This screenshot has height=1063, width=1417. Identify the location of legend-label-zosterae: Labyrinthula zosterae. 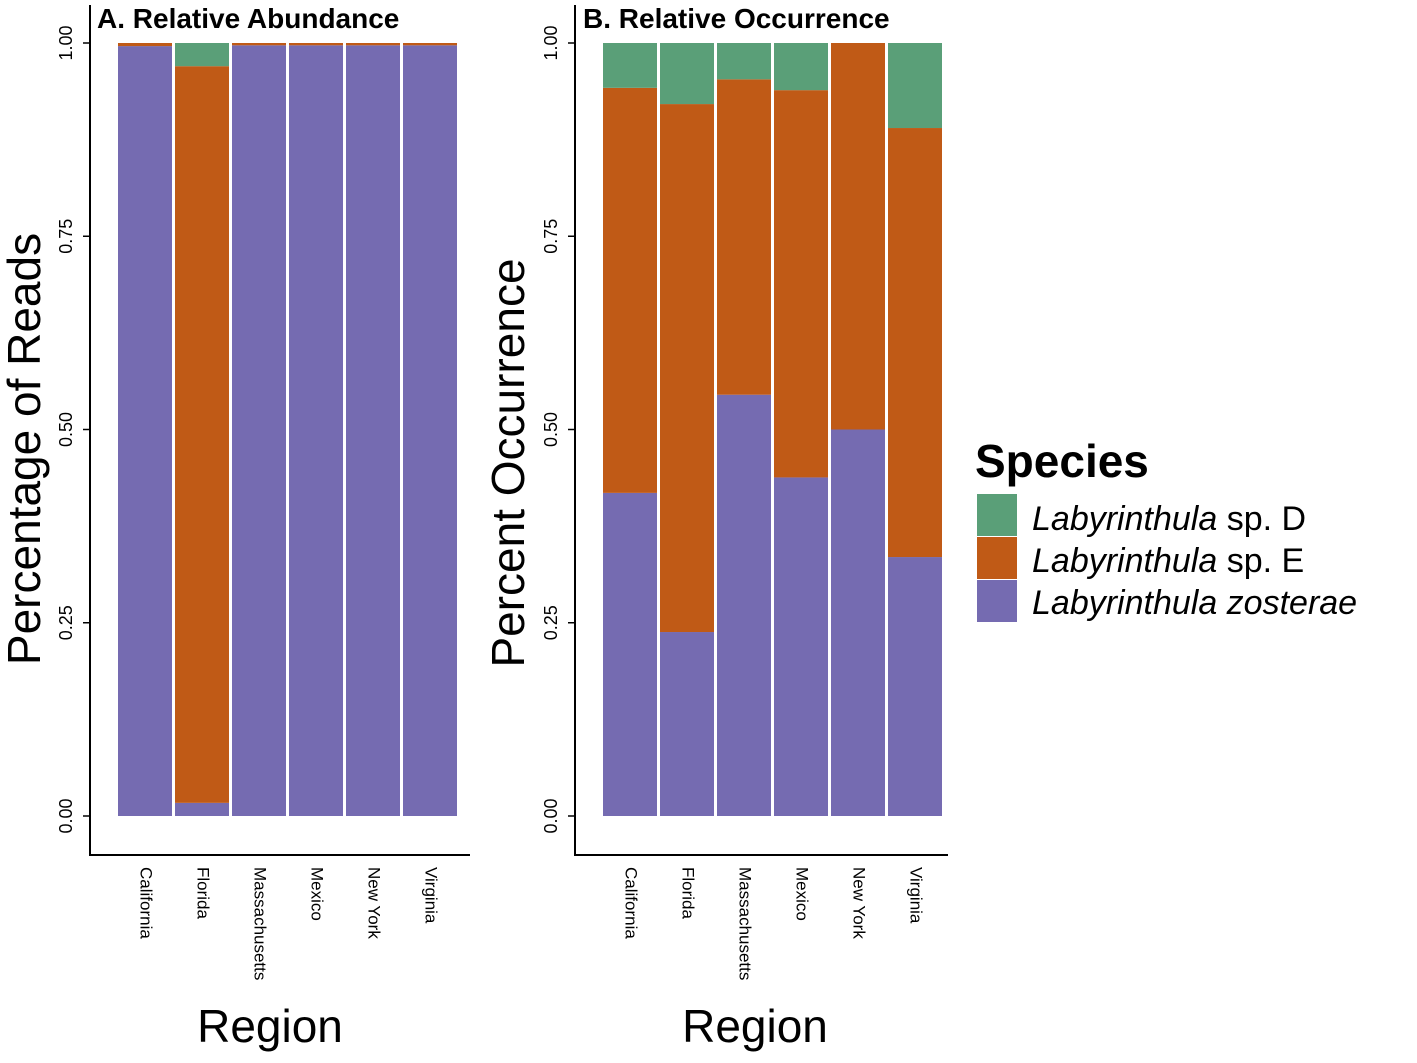
(1194, 603).